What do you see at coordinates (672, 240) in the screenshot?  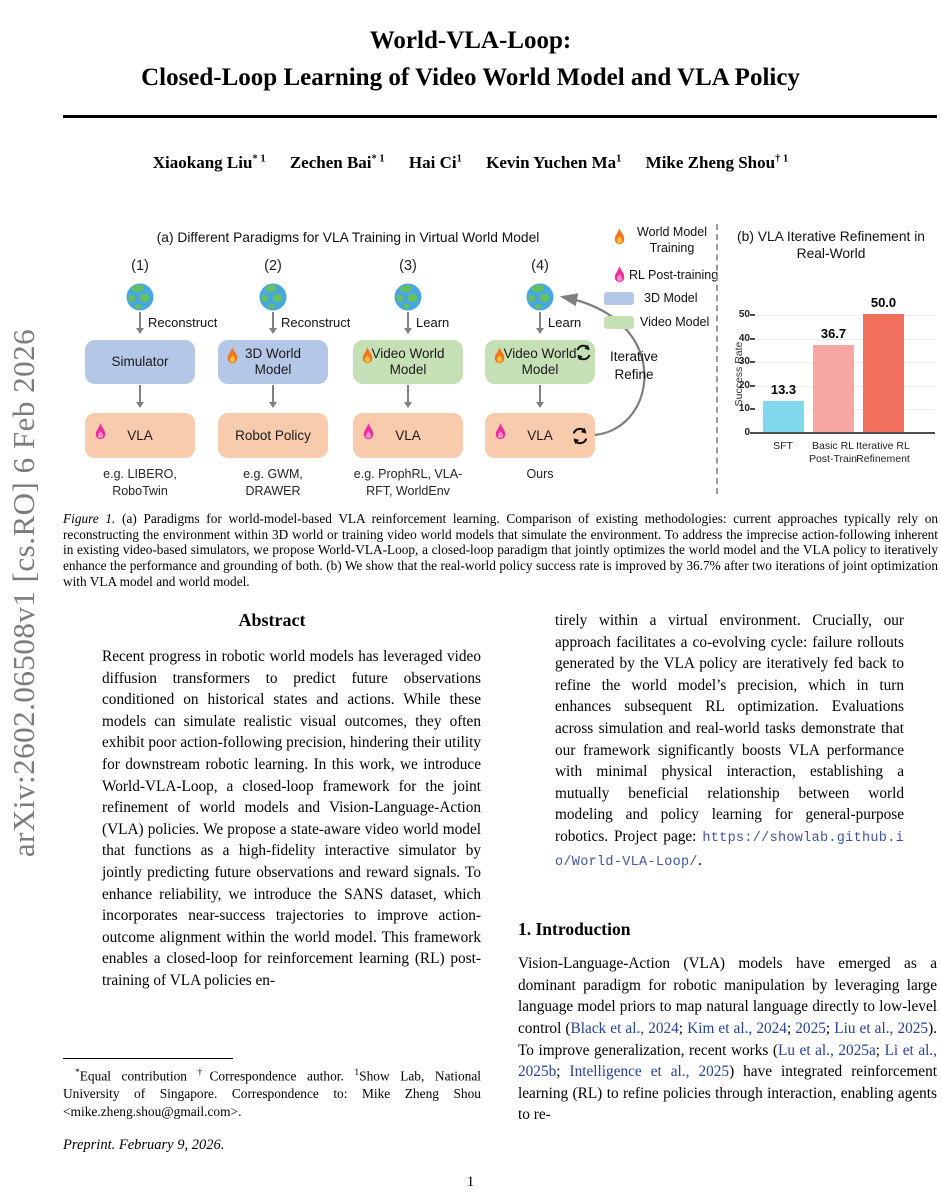 I see `legend-label: World Model Training` at bounding box center [672, 240].